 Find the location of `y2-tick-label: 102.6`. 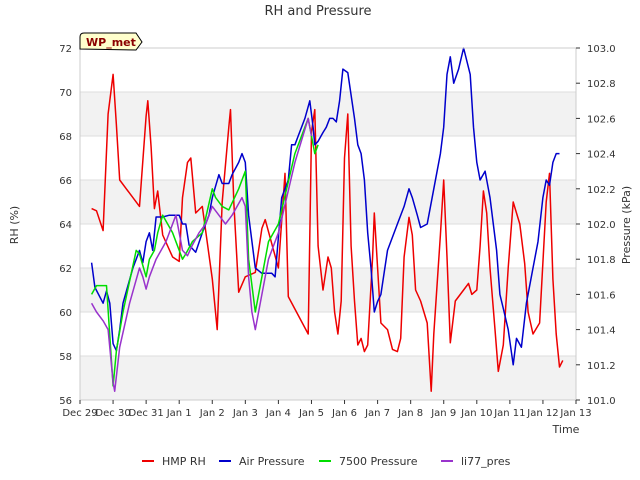

y2-tick-label: 102.6 is located at coordinates (601, 119).